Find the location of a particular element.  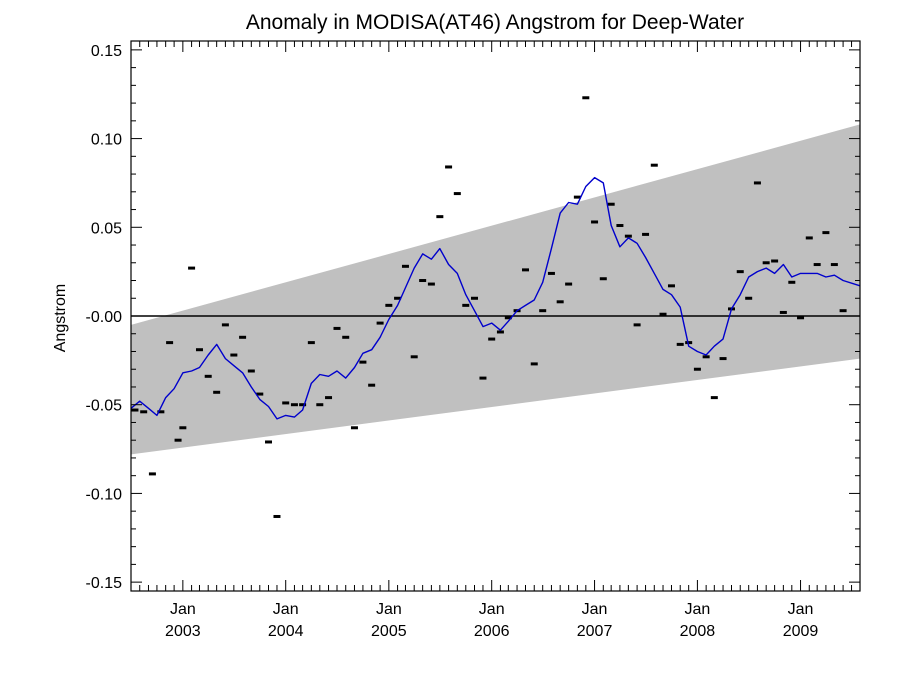

y-tick-label: 0.10 is located at coordinates (106, 140).